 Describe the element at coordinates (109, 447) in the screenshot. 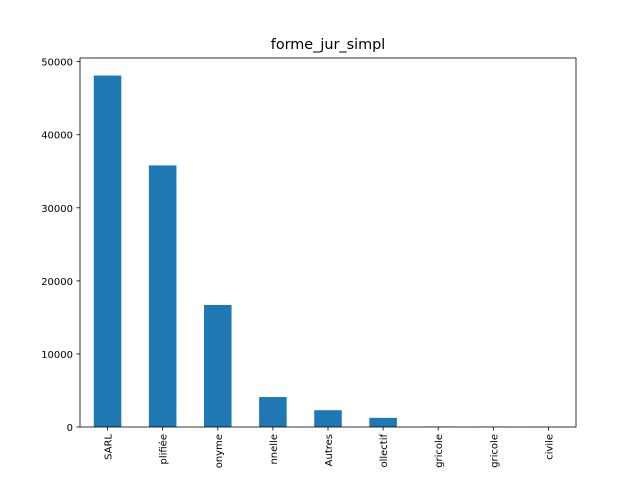

I see `x-tick-label: SARL` at that location.